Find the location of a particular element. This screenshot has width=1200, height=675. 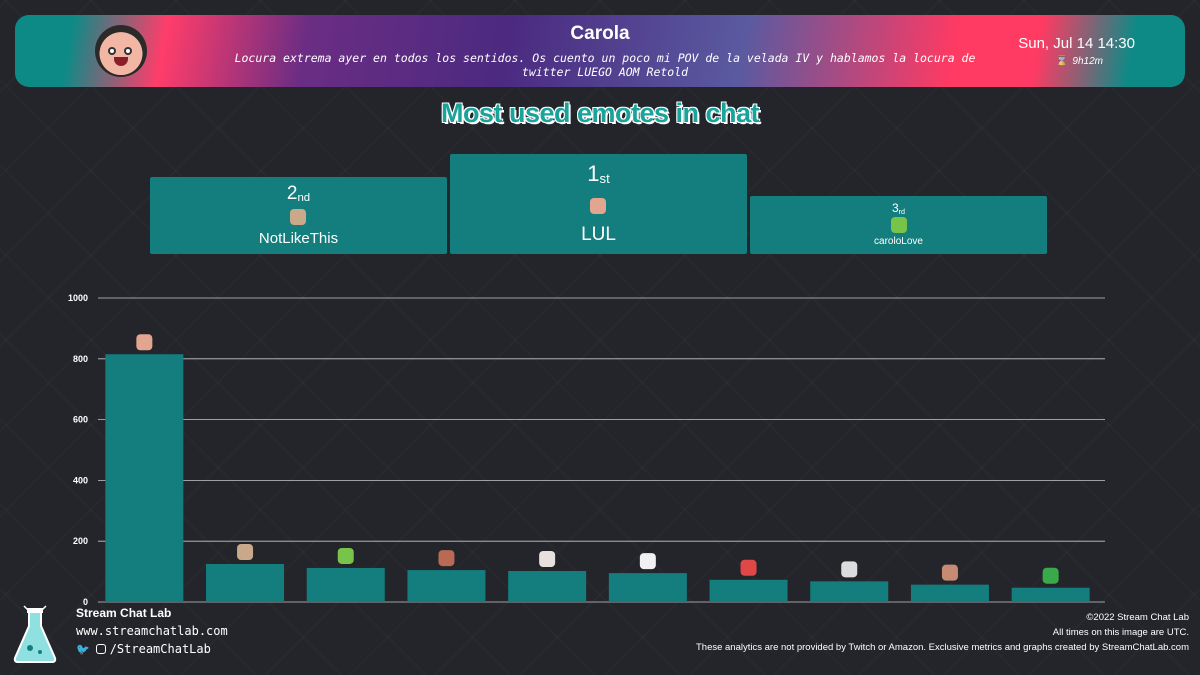

carololove-emote-icon is located at coordinates (899, 225).